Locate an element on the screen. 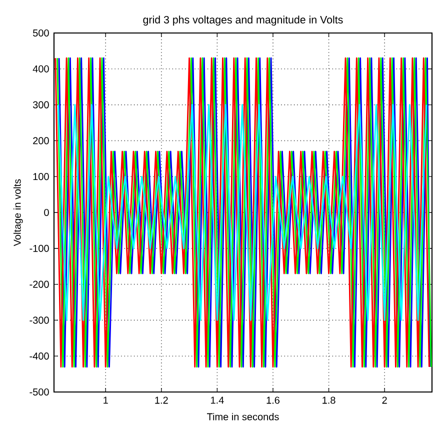 This screenshot has width=434, height=443. y-tick-label: -400 is located at coordinates (39, 356).